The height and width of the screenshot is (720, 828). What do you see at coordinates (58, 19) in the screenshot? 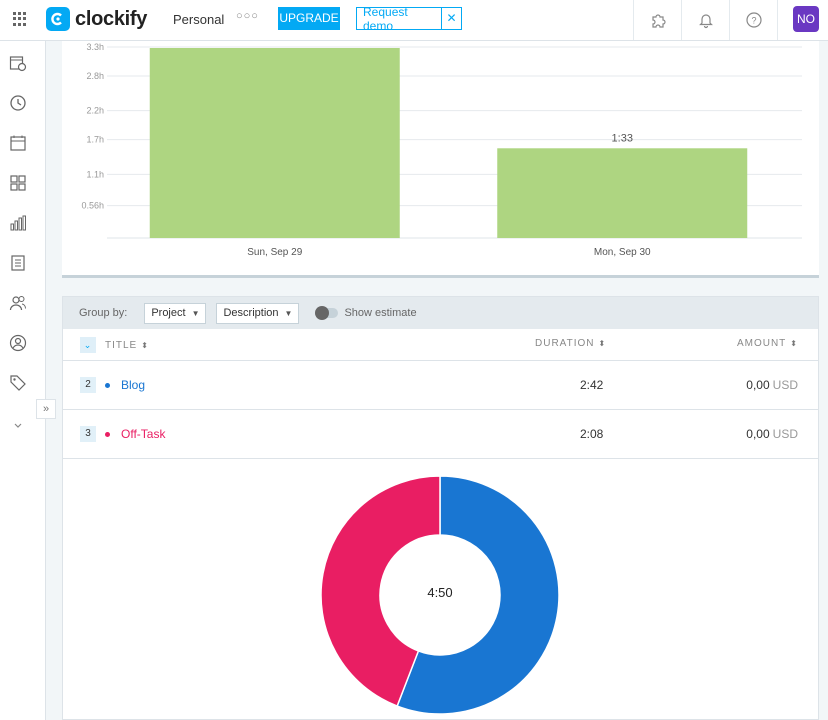
I see `clockify-logo-icon` at bounding box center [58, 19].